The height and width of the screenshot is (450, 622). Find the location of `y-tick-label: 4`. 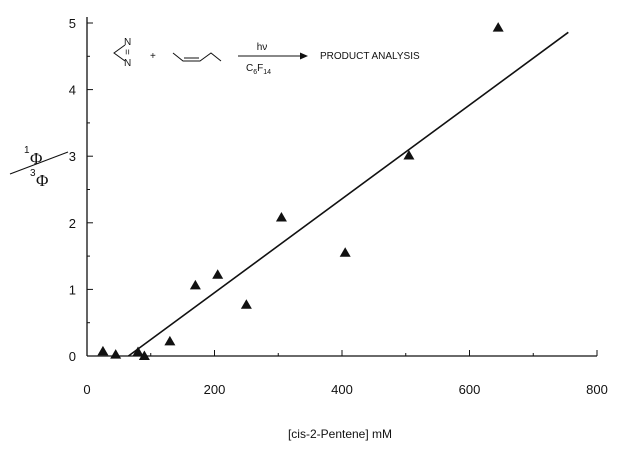

y-tick-label: 4 is located at coordinates (72, 90).